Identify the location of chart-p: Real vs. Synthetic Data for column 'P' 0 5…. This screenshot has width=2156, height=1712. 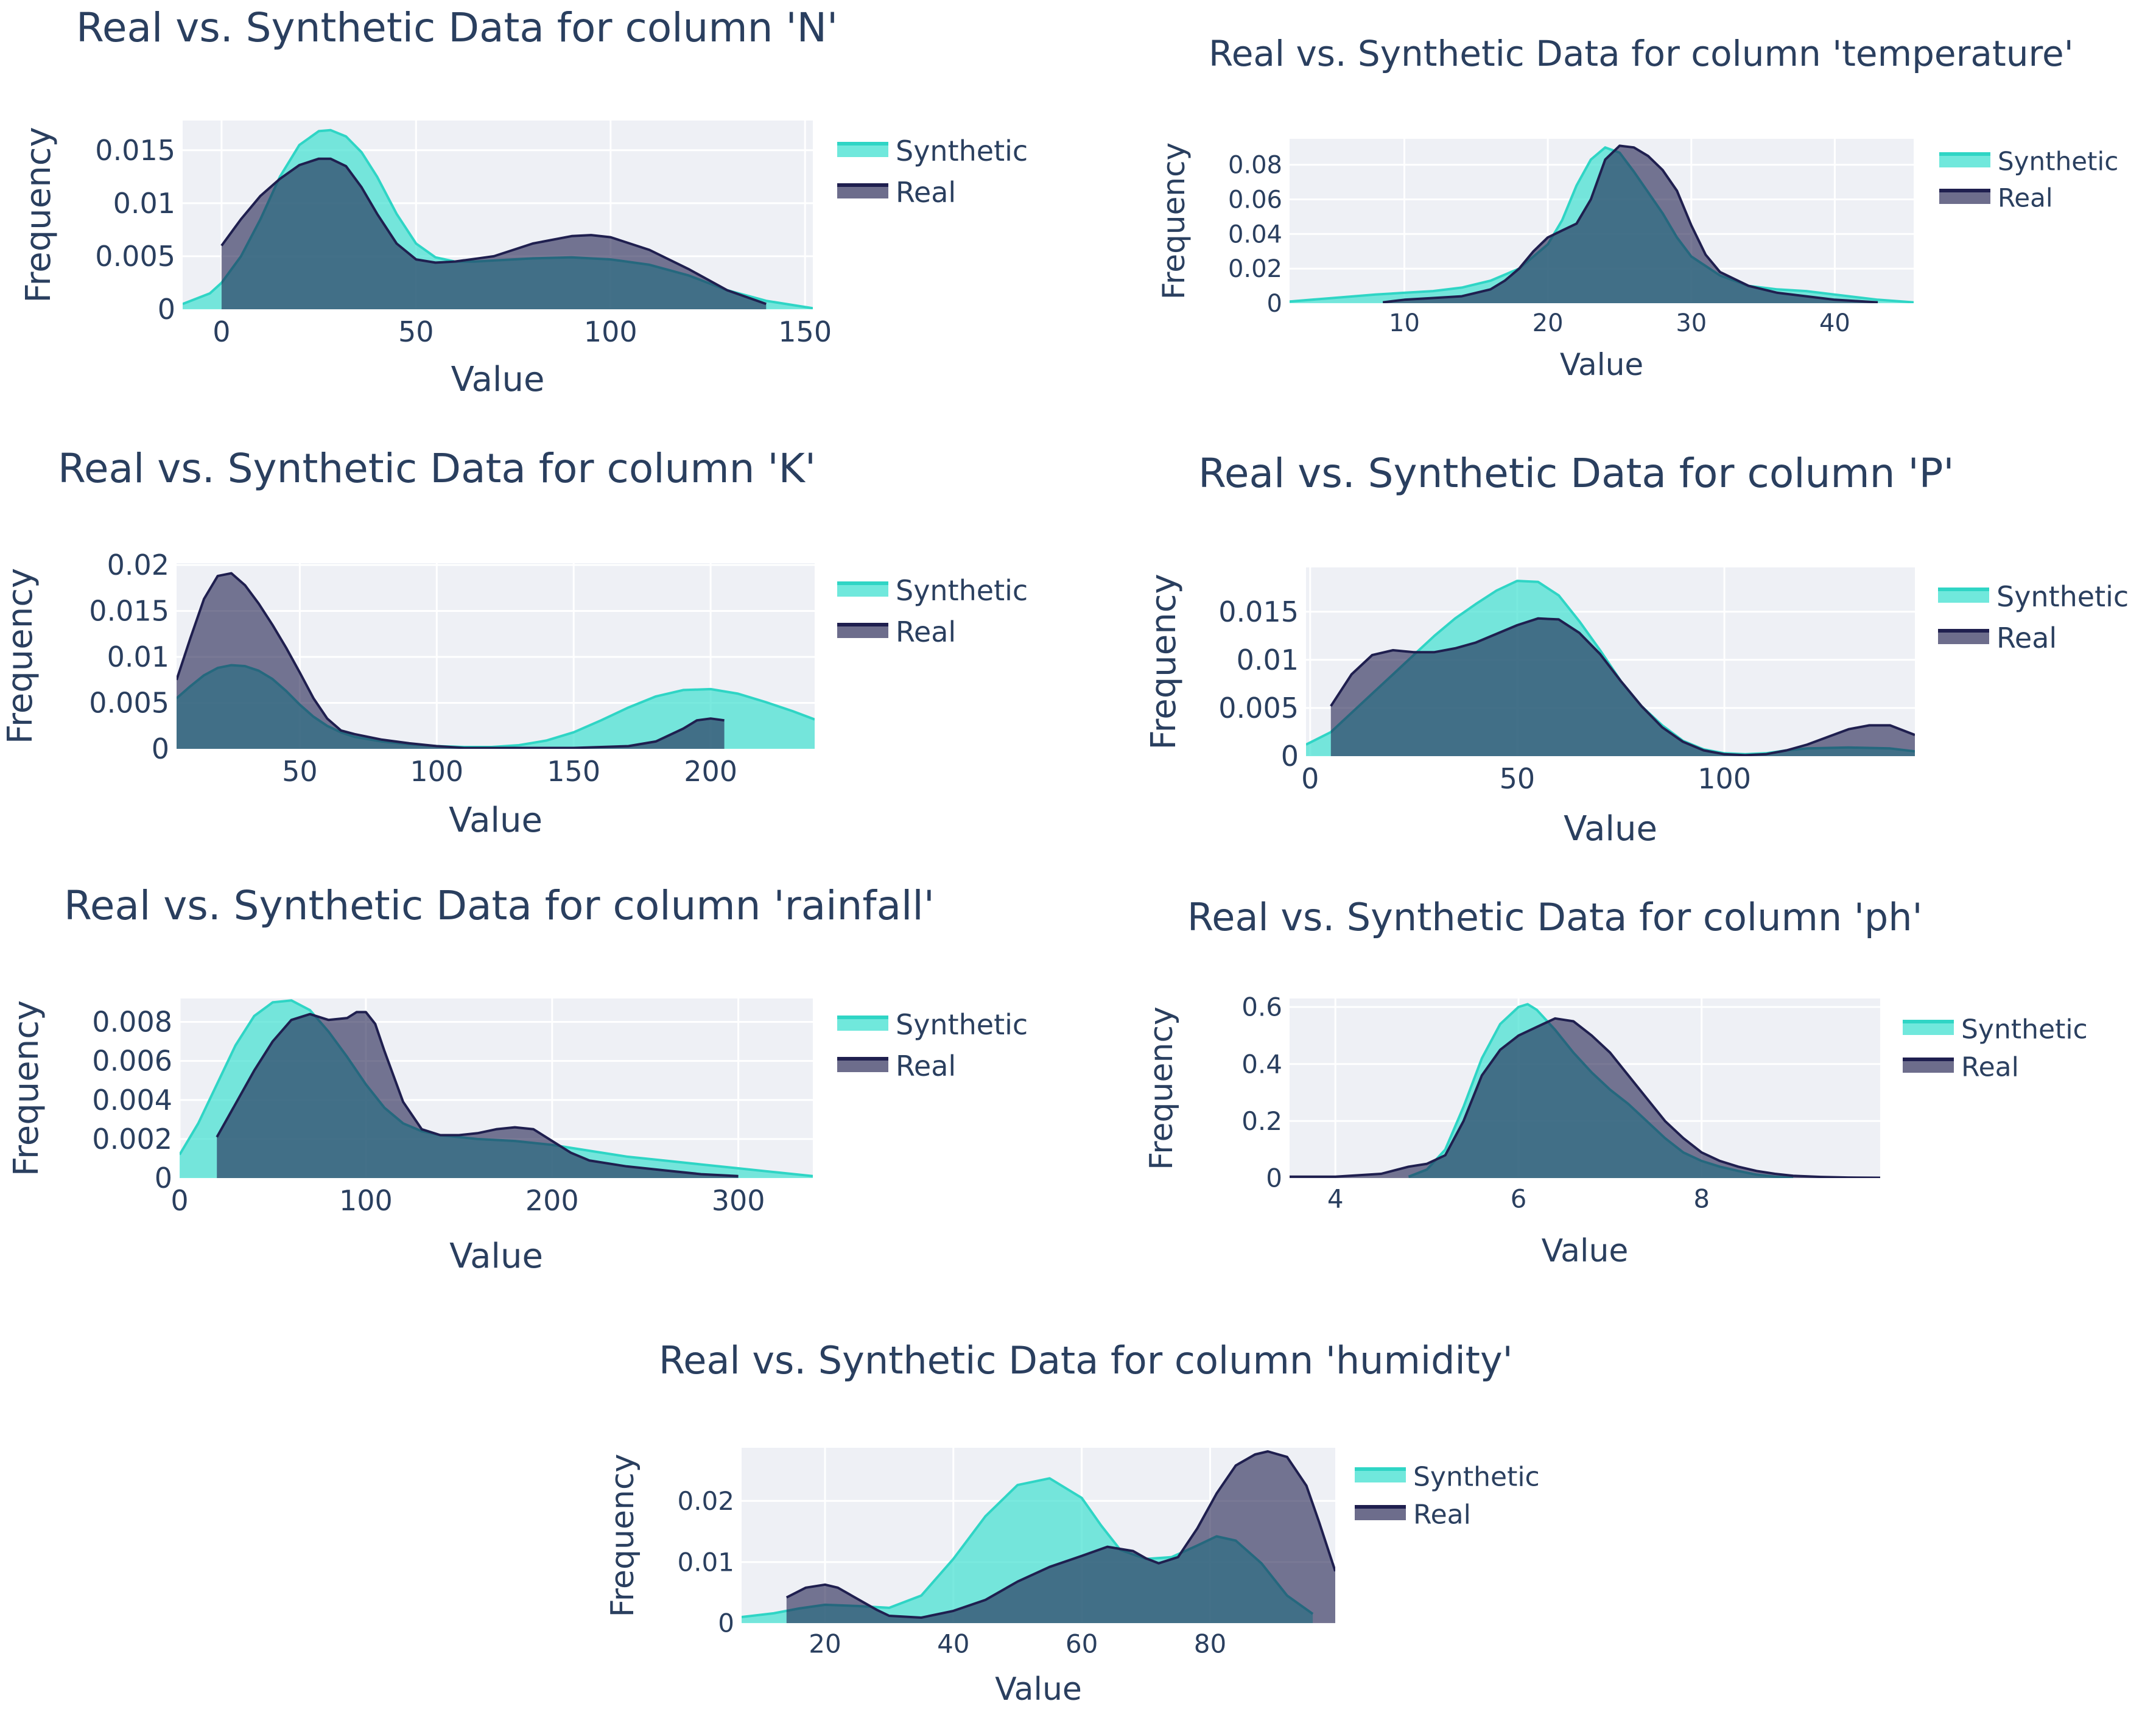
(1636, 649).